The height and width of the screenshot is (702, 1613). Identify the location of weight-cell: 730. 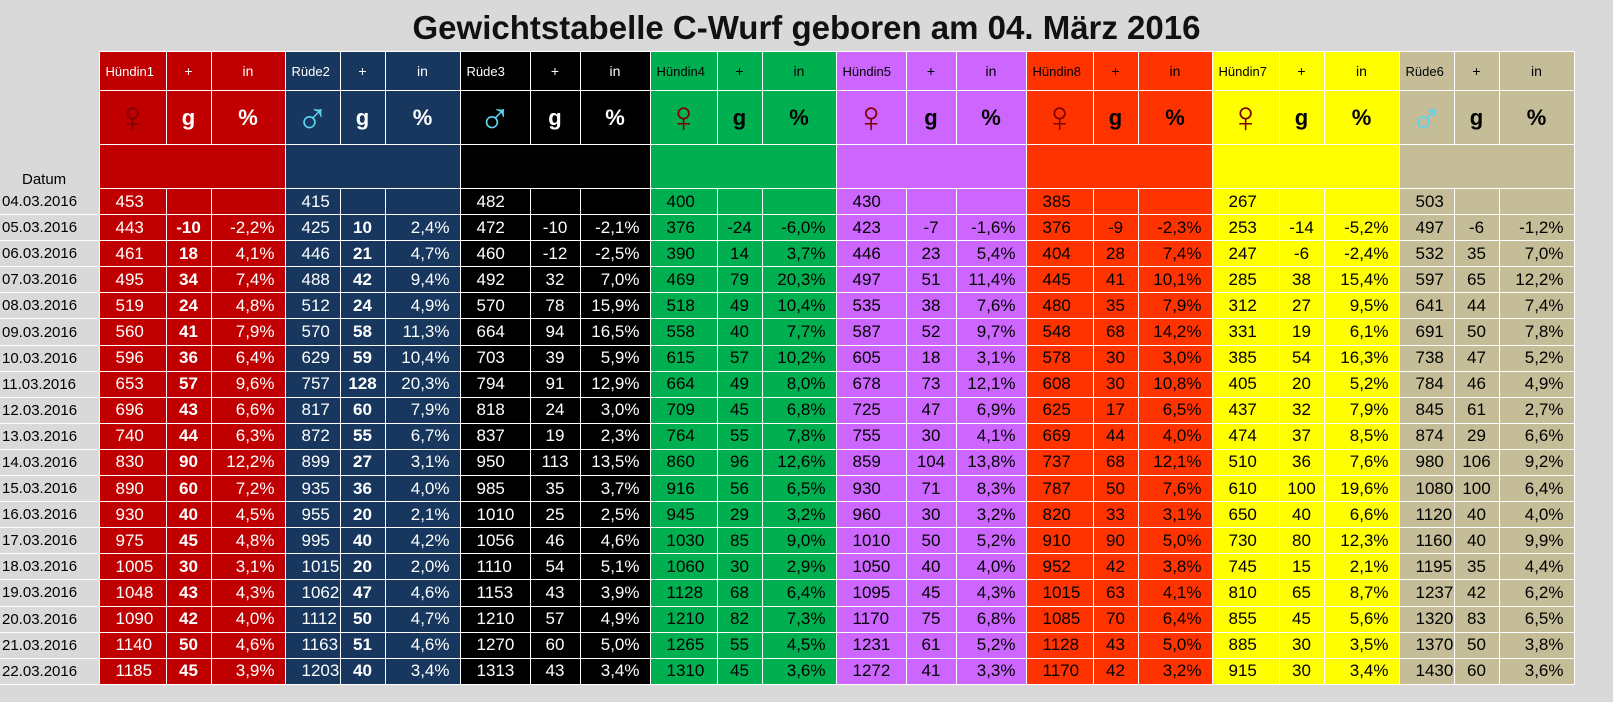
(1245, 541).